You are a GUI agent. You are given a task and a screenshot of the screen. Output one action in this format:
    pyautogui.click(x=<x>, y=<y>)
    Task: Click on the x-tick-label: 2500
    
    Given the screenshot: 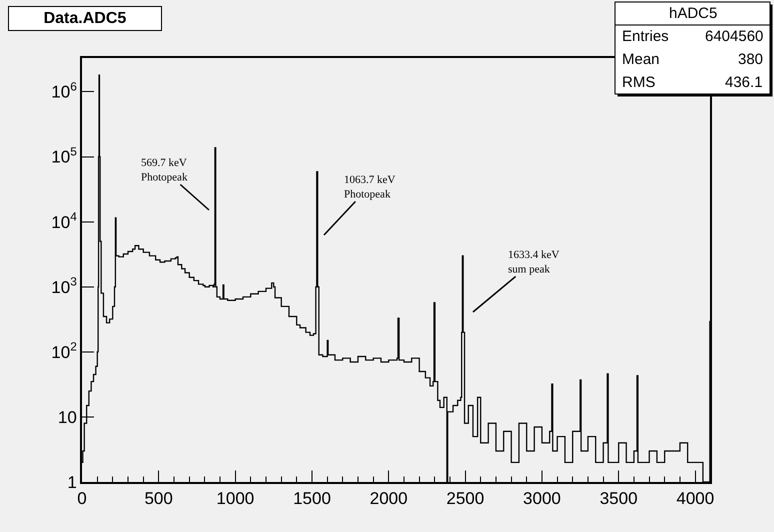 What is the action you would take?
    pyautogui.click(x=465, y=498)
    